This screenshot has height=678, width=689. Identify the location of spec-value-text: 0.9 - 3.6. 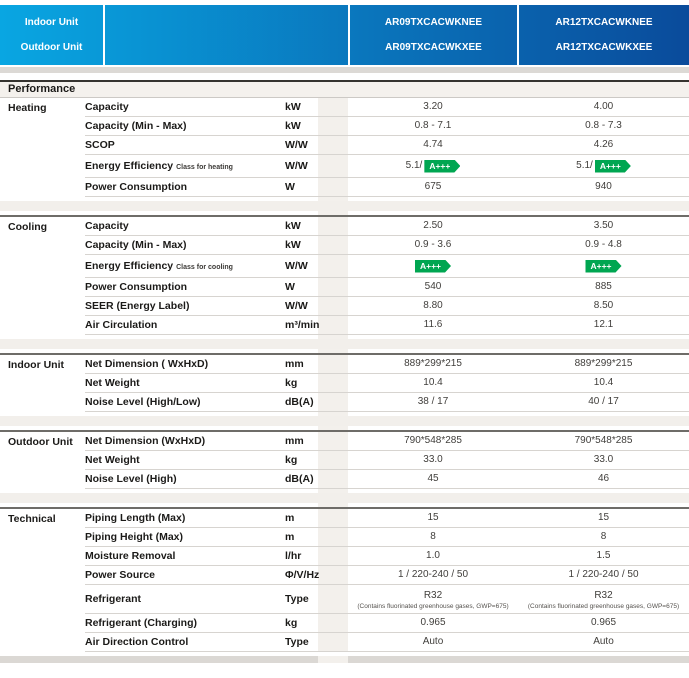
(433, 244).